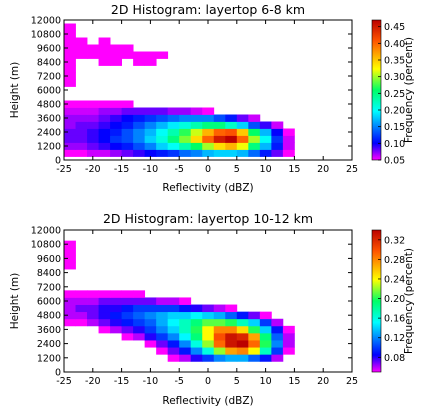 The image size is (444, 414). Describe the element at coordinates (64, 169) in the screenshot. I see `x-tick-label: -25` at that location.